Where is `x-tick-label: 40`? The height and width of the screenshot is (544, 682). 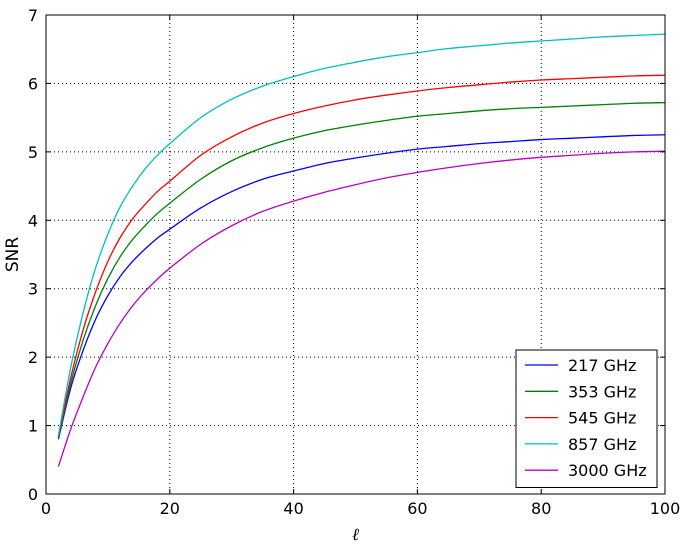
x-tick-label: 40 is located at coordinates (293, 508).